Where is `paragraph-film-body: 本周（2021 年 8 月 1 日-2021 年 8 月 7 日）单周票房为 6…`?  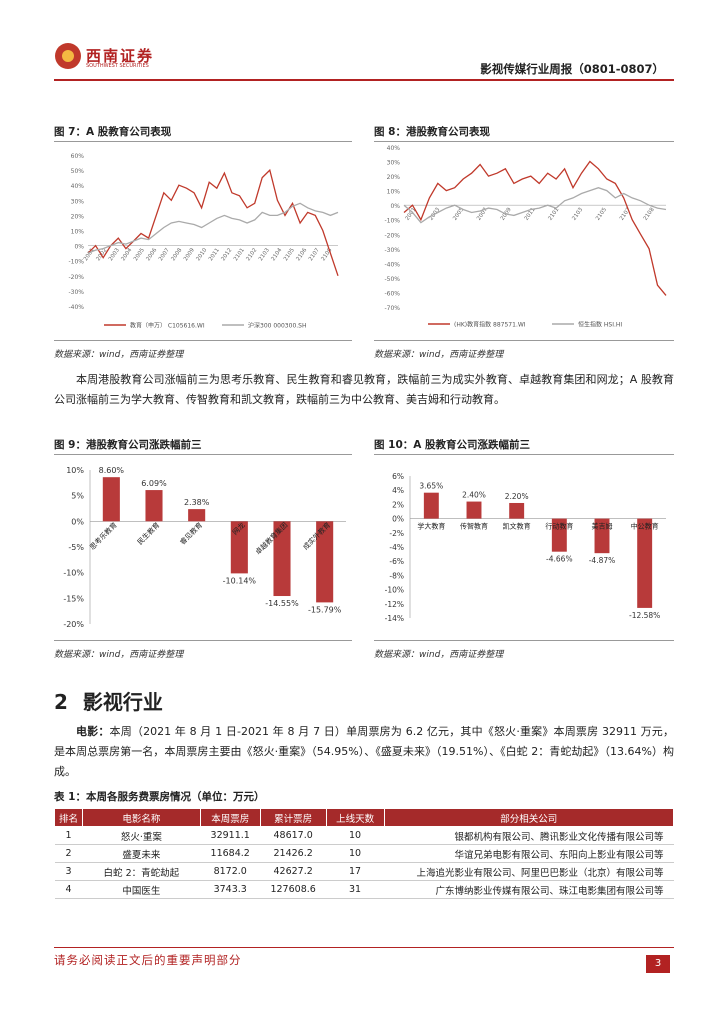 paragraph-film-body: 本周（2021 年 8 月 1 日-2021 年 8 月 7 日）单周票房为 6… is located at coordinates (364, 751).